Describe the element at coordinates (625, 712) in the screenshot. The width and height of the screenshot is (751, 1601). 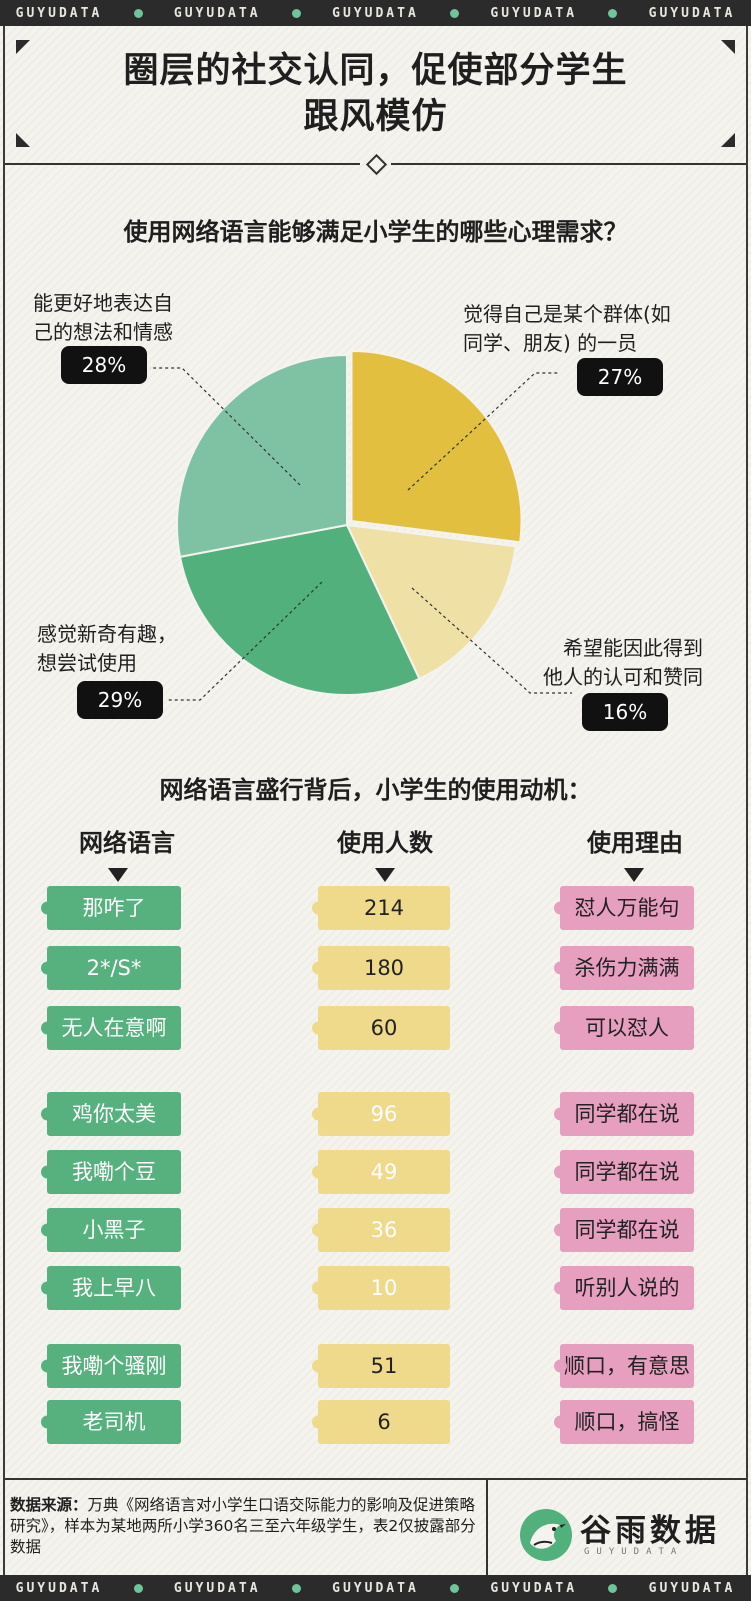
I see `pie-badge-cream: 16%` at that location.